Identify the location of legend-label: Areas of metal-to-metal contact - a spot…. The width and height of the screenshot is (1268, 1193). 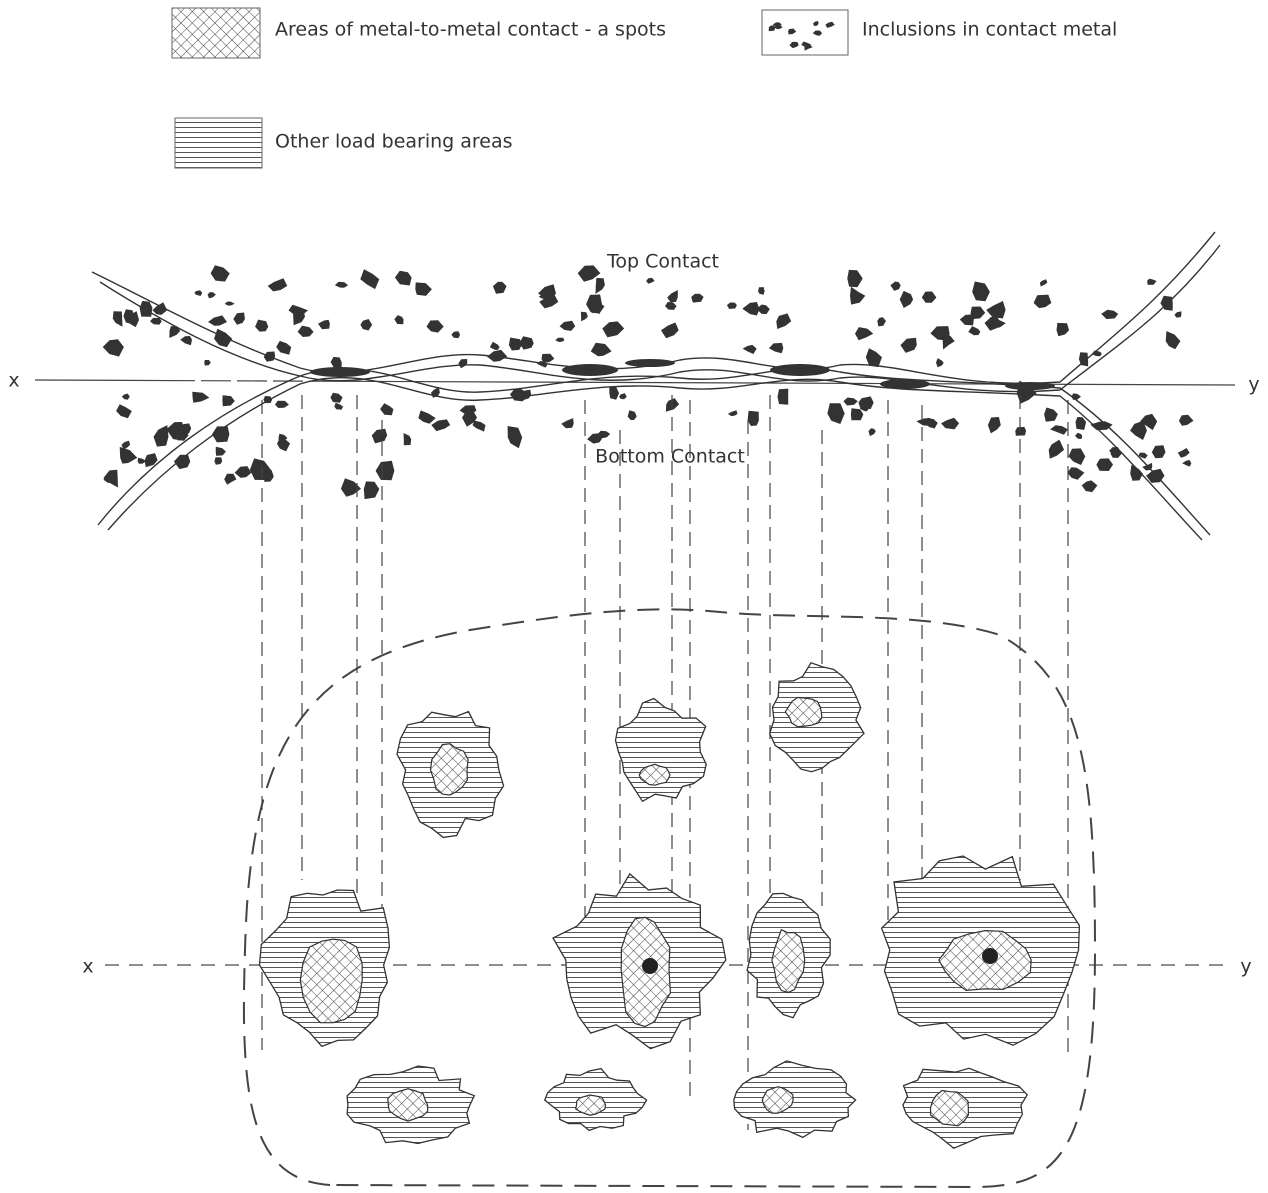
(470, 30).